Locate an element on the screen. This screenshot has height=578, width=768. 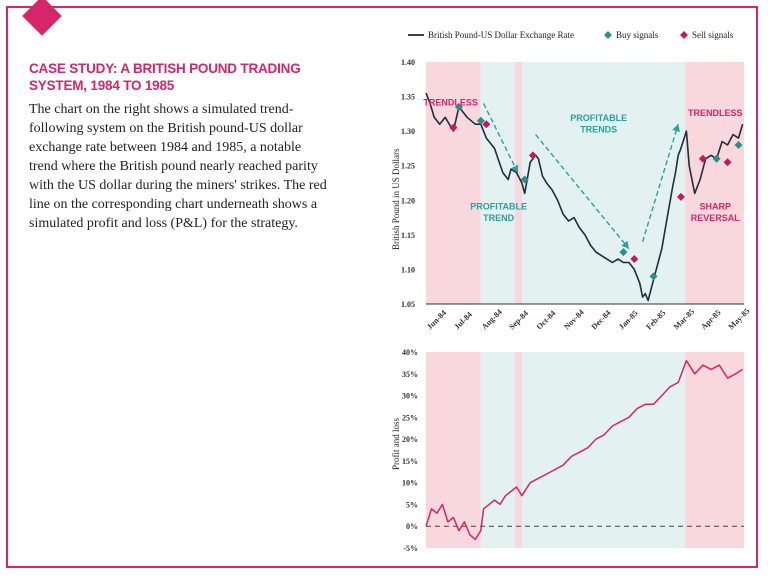
y-tick-label: 15% is located at coordinates (410, 461).